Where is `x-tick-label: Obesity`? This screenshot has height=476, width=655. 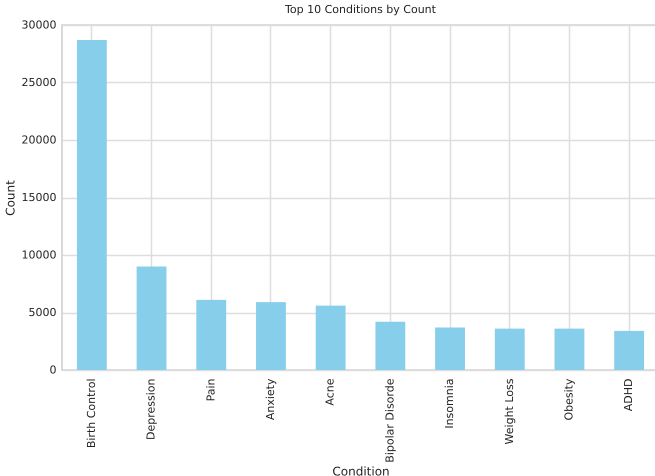
x-tick-label: Obesity is located at coordinates (569, 399).